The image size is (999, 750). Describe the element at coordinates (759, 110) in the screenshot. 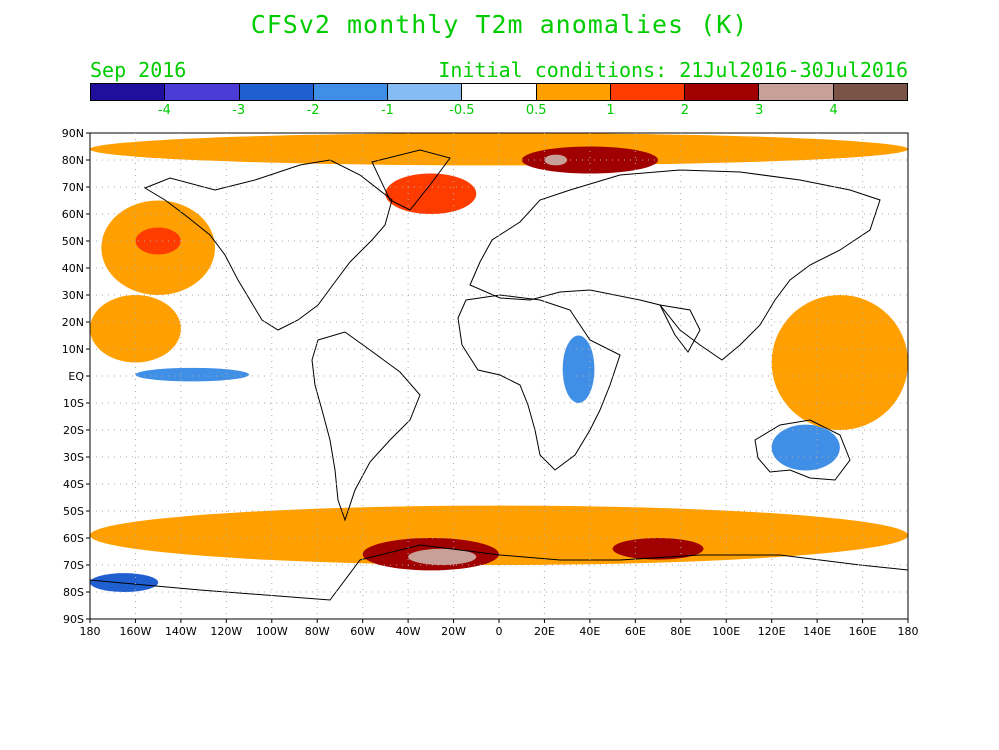

I see `colorbar-label: 3` at that location.